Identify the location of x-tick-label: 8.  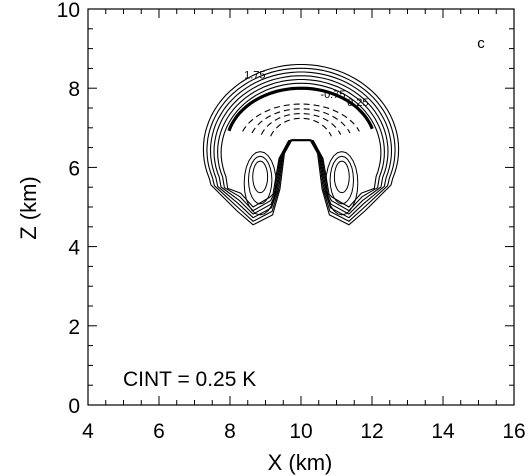
(230, 431).